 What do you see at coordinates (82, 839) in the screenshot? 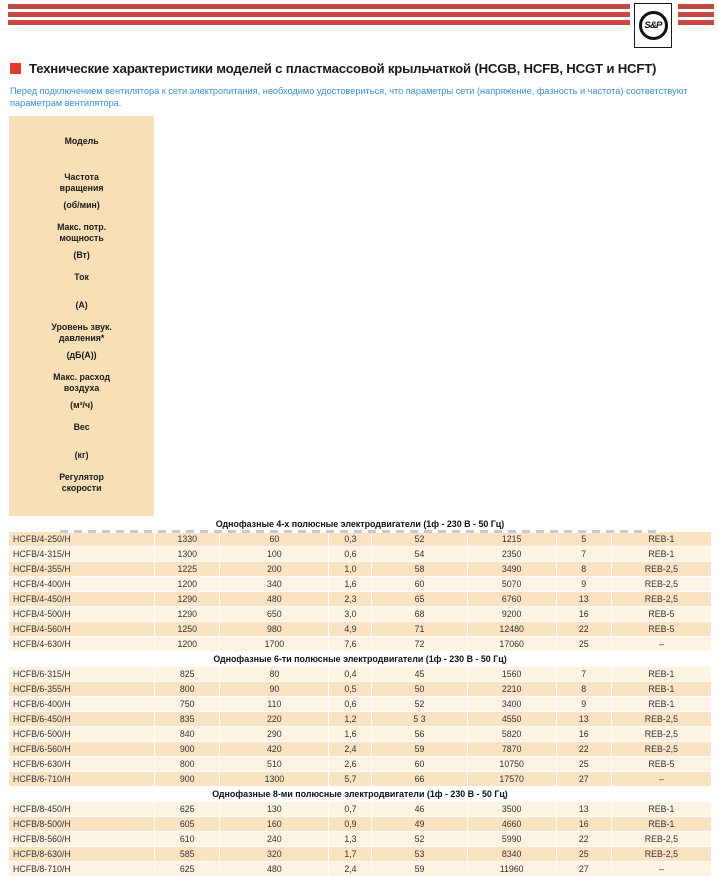
I see `cell-model: HCFB/8-560/H` at bounding box center [82, 839].